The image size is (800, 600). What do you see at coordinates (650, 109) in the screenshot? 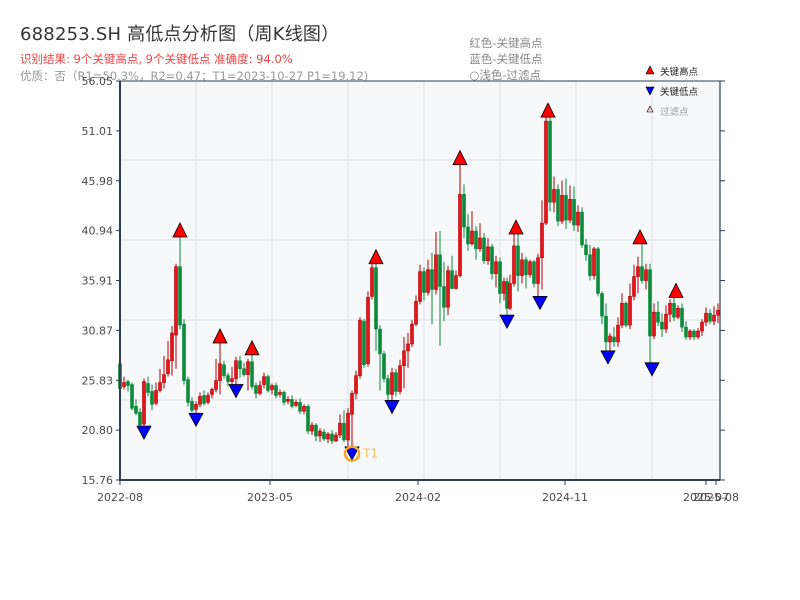
I see `legend-filtered-icon` at bounding box center [650, 109].